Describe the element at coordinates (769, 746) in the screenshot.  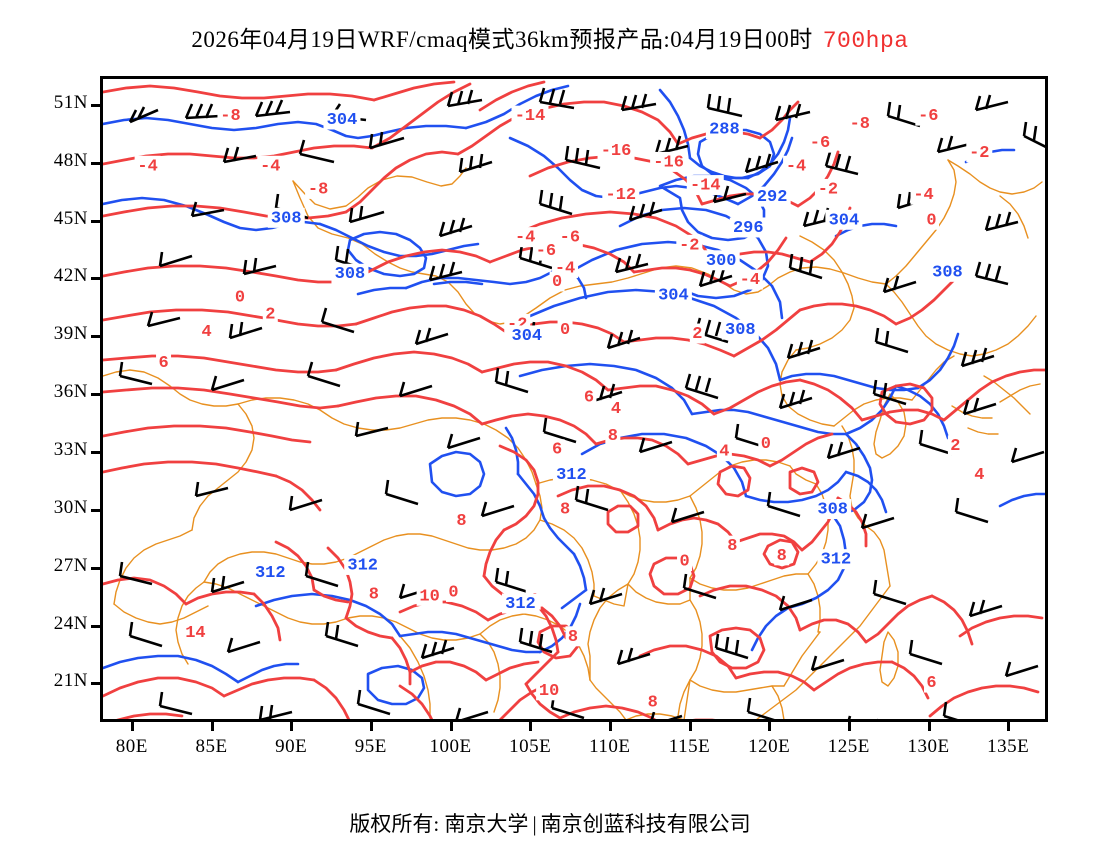
I see `longitude-tick-label: 120E` at that location.